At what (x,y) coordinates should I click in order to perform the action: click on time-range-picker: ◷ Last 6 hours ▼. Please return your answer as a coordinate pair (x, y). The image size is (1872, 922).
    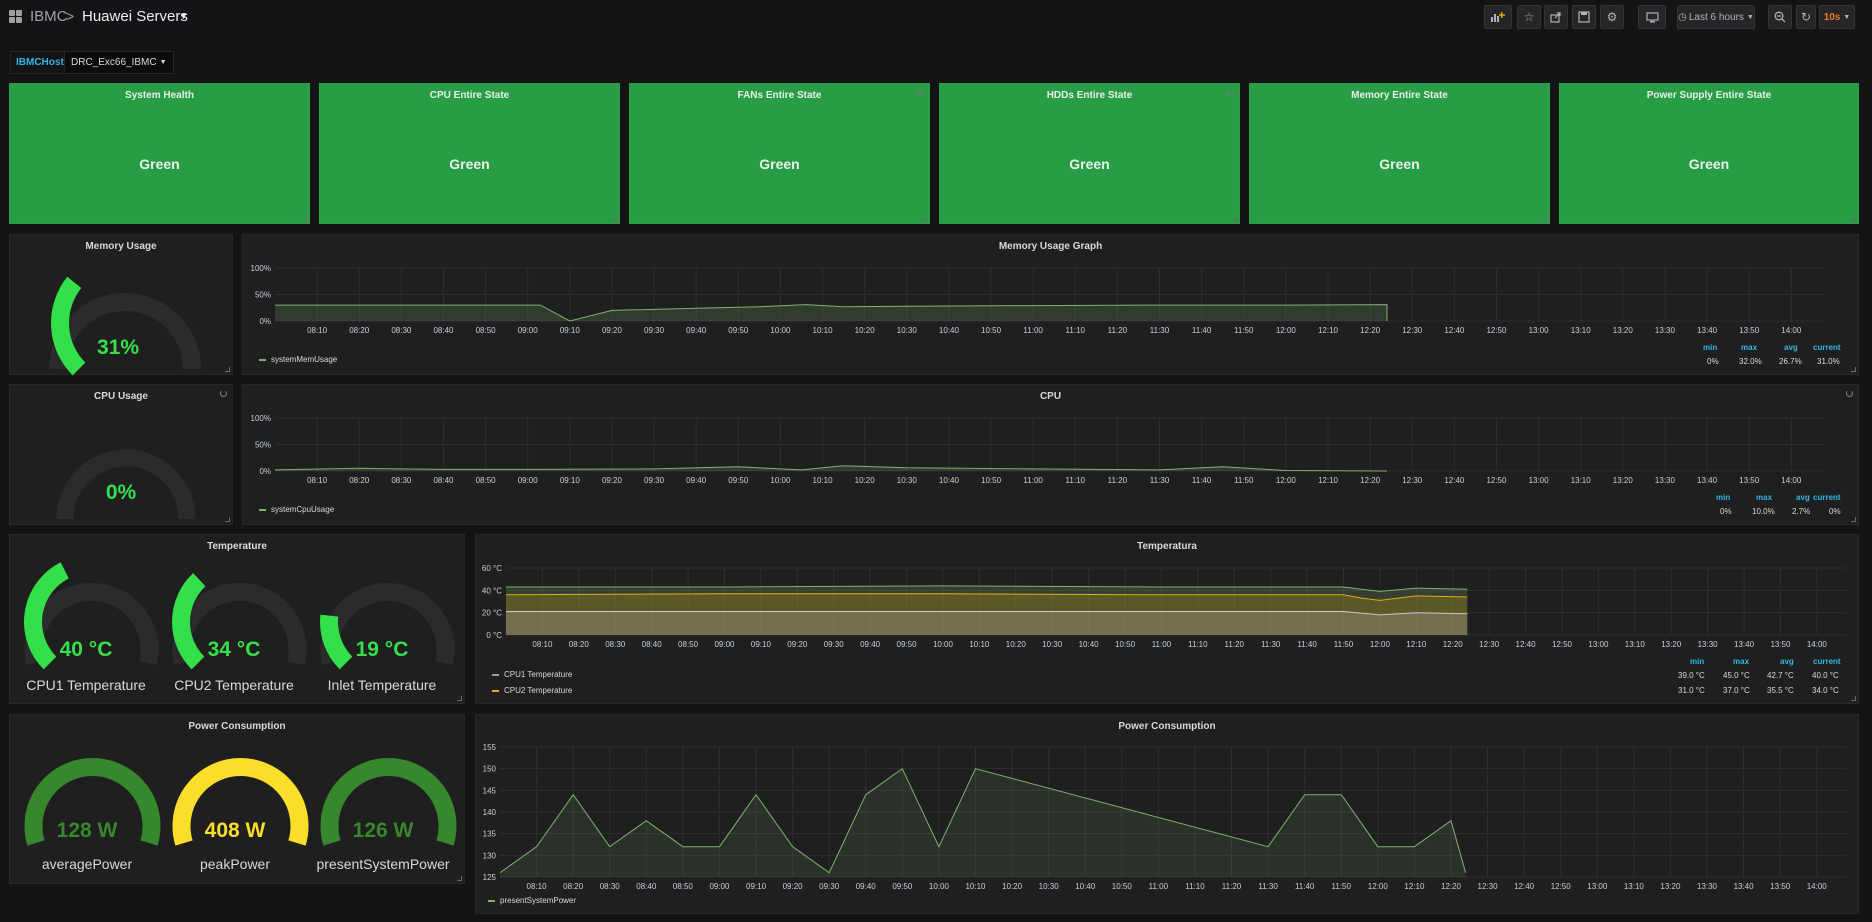
    Looking at the image, I should click on (1716, 17).